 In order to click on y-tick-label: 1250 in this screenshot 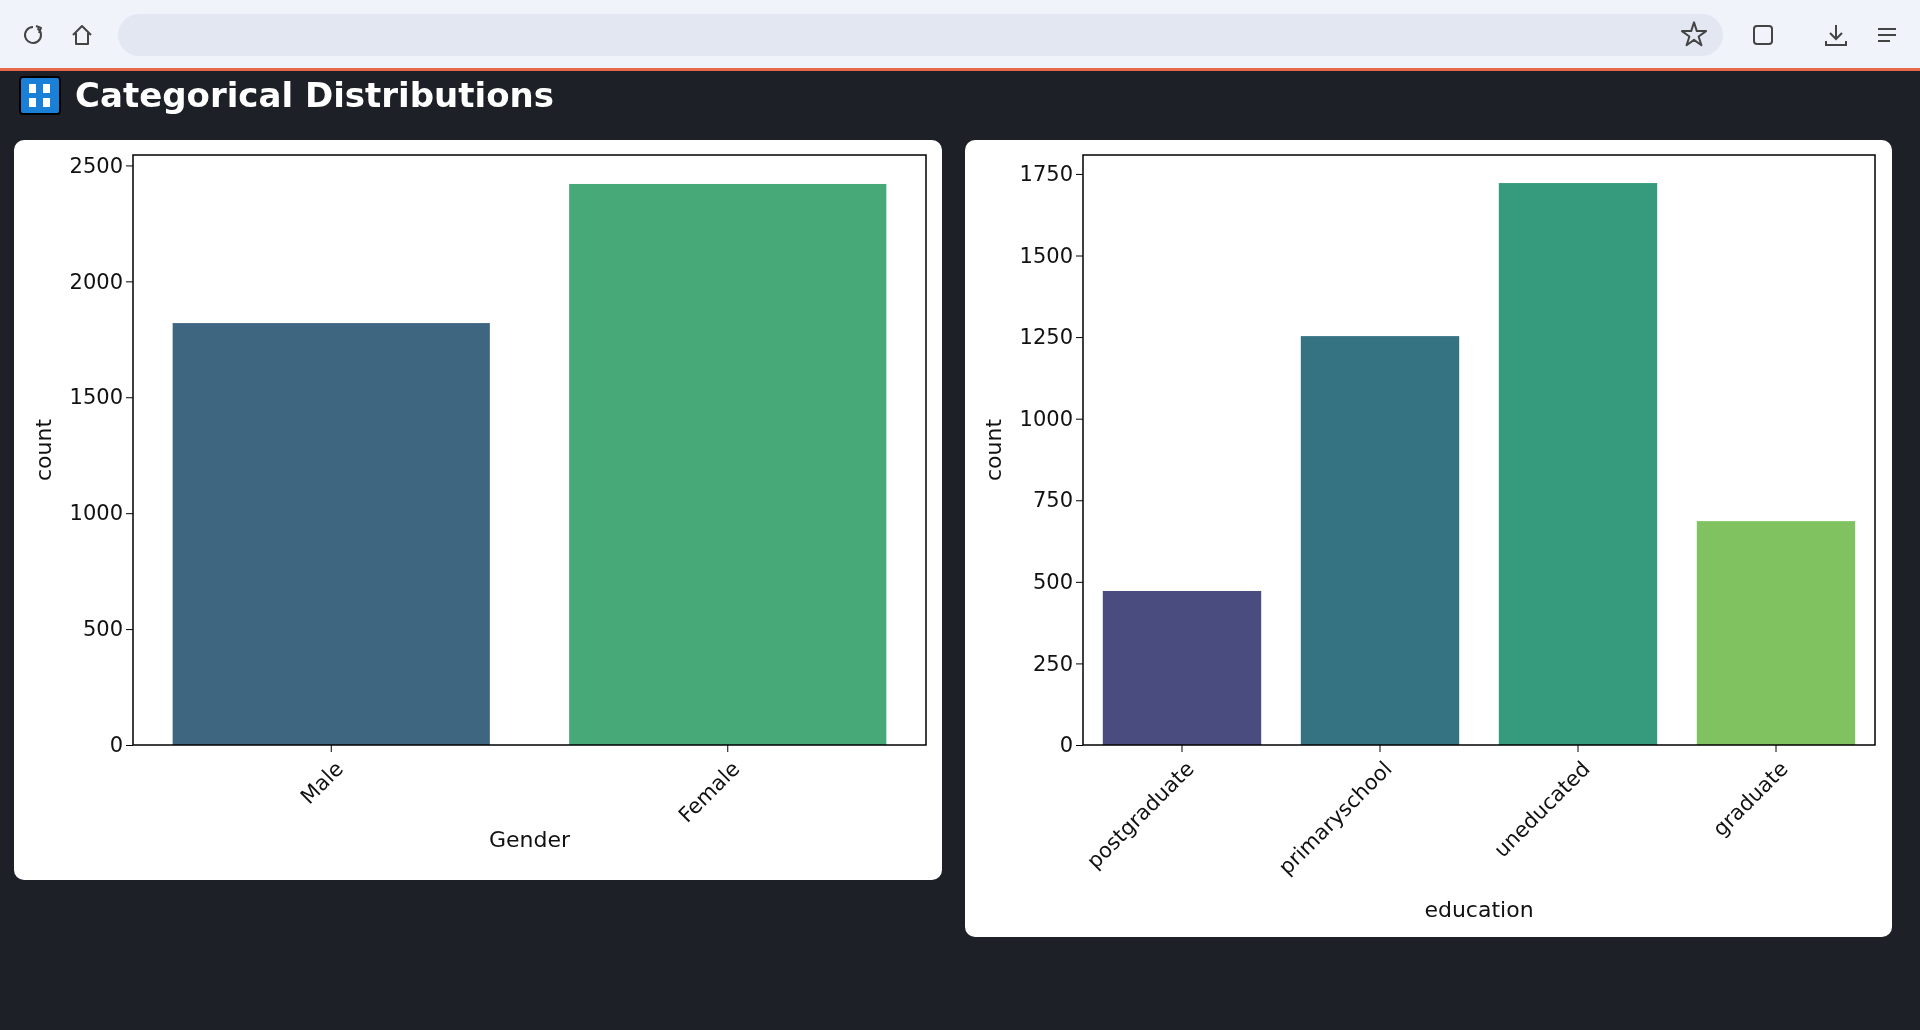, I will do `click(1046, 337)`.